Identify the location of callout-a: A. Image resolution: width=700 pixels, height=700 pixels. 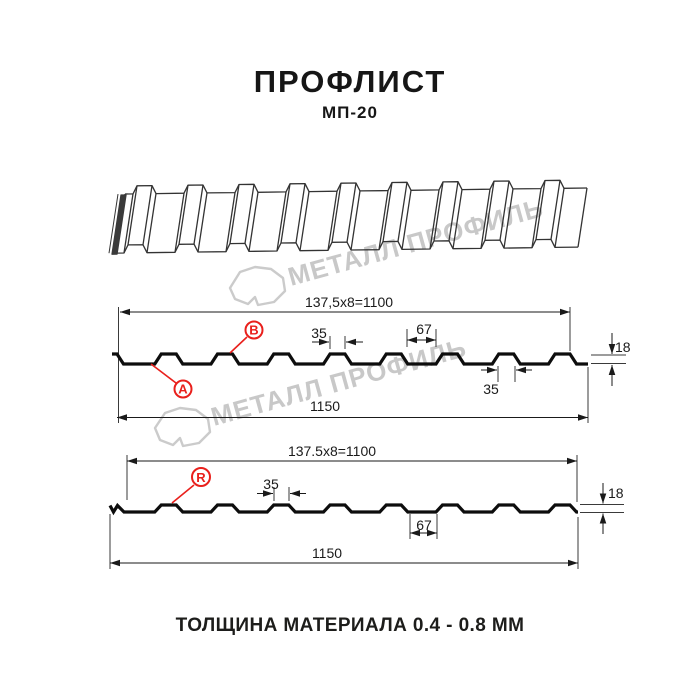
(171, 381).